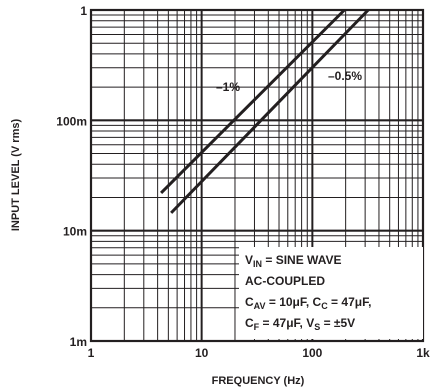  I want to click on condition-line-1: VIN = SINE WAVE, so click(293, 261).